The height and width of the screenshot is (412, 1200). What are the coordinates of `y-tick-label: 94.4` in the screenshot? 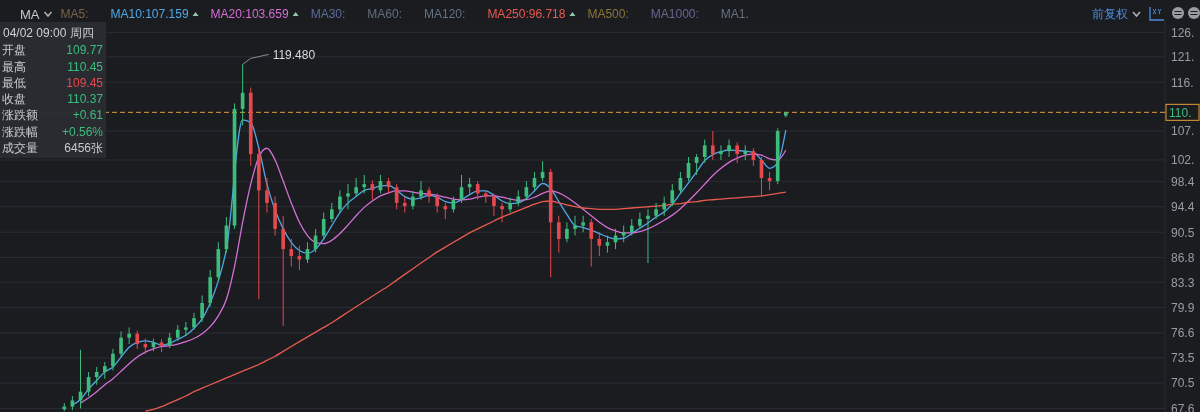 It's located at (1183, 207).